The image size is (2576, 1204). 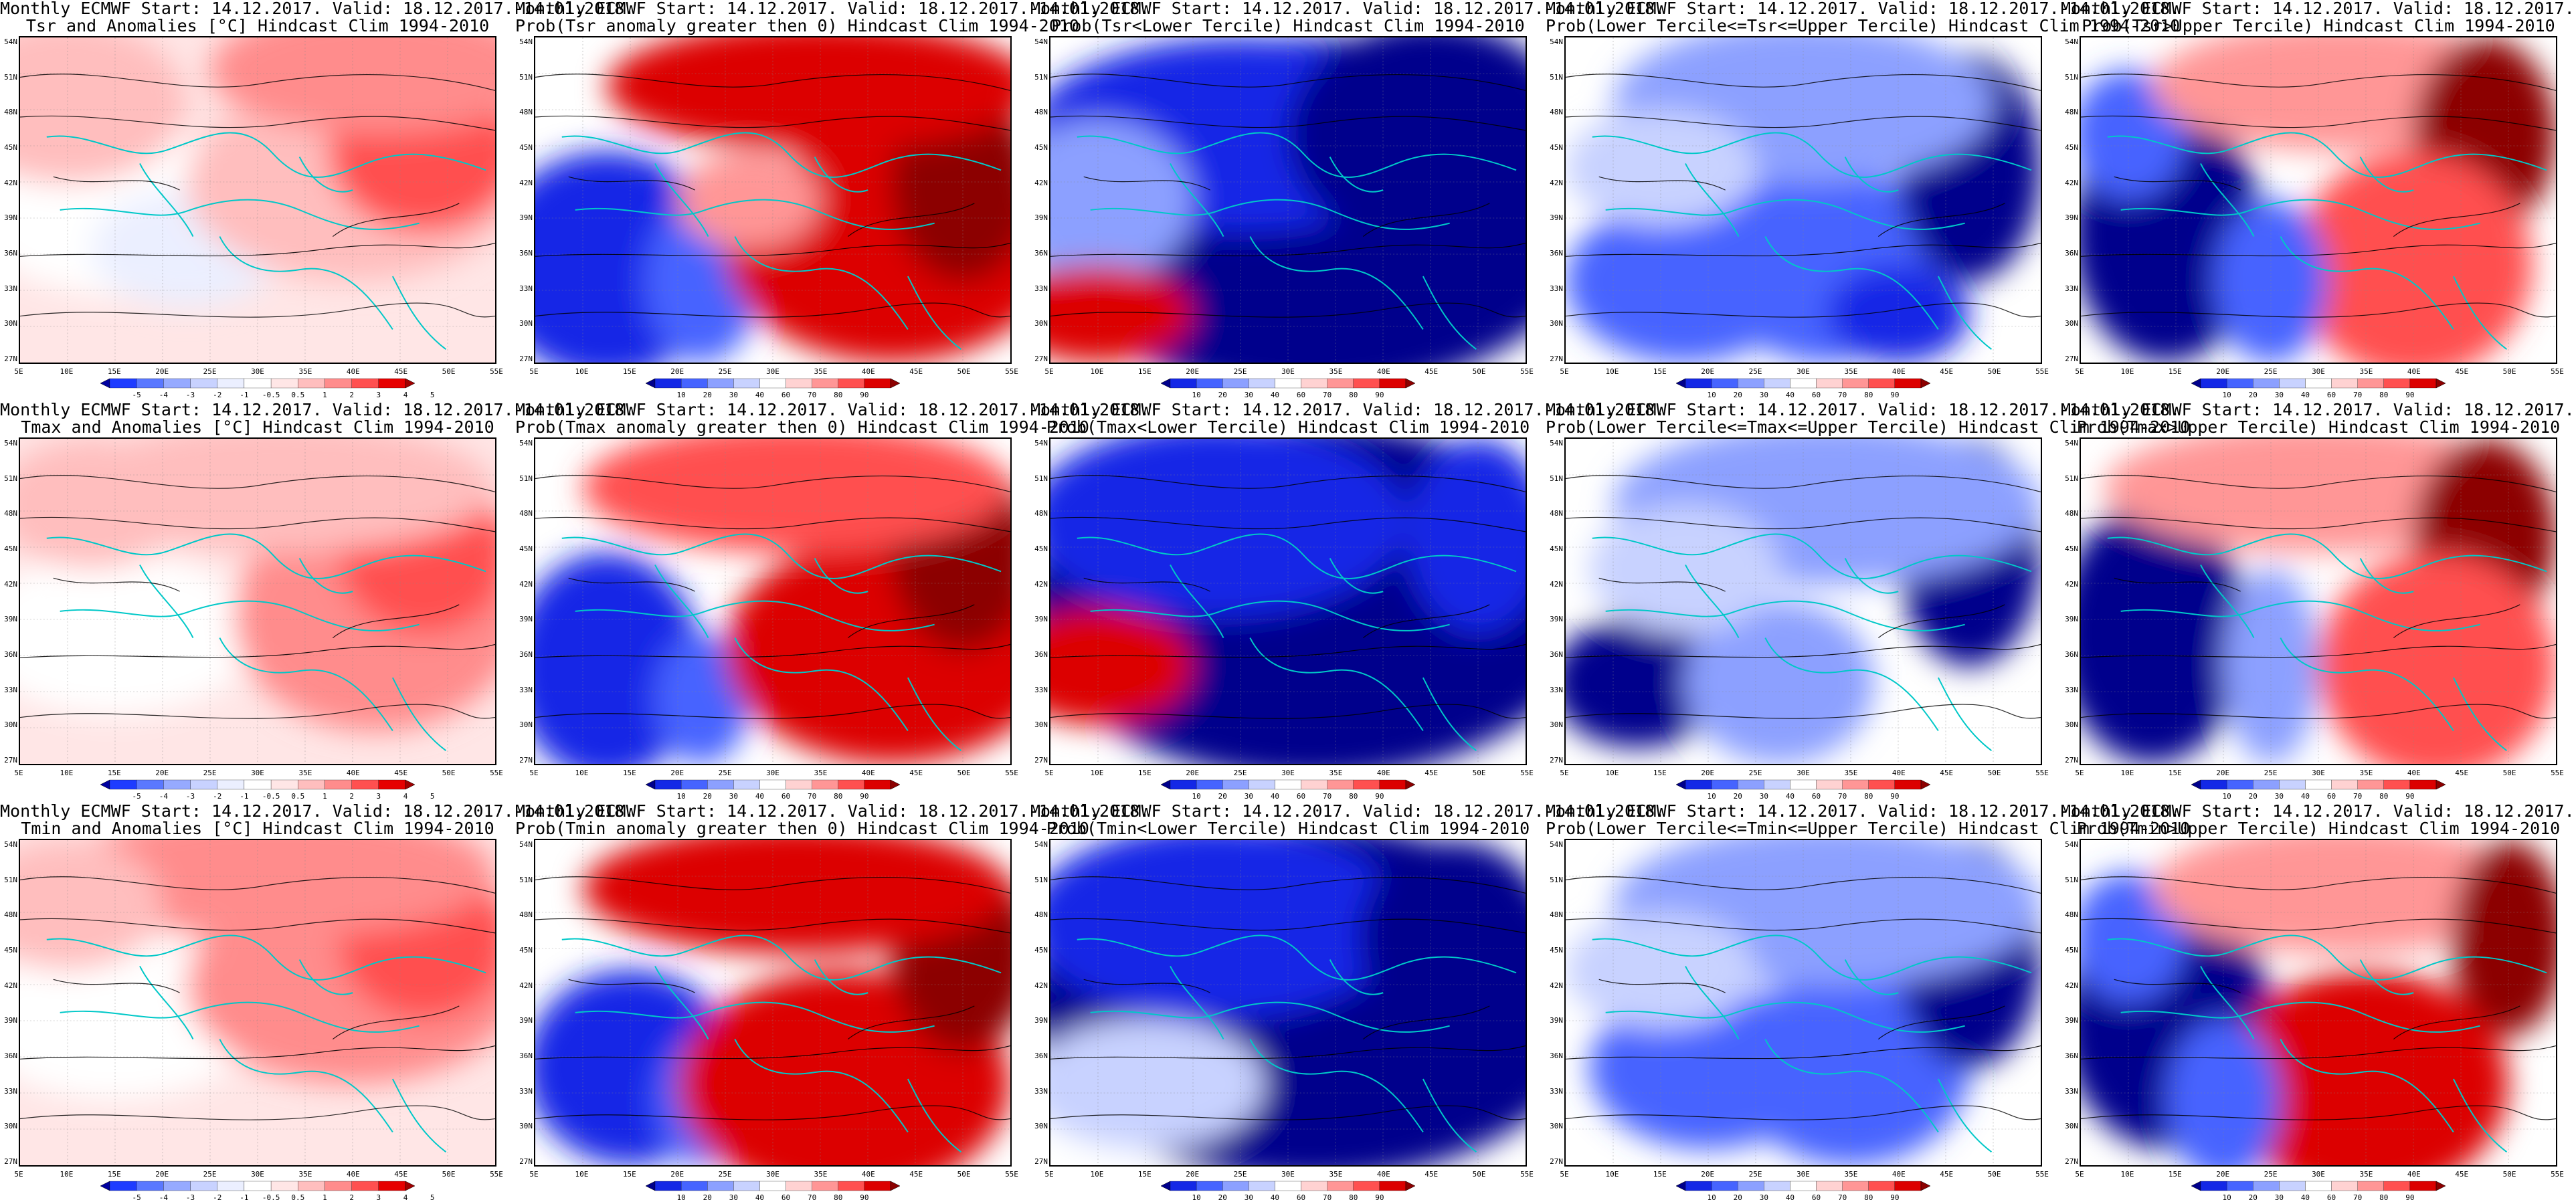 I want to click on latitude-label: 39N, so click(x=1557, y=218).